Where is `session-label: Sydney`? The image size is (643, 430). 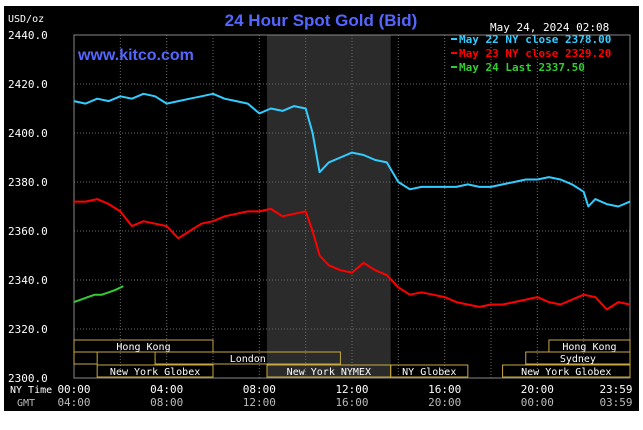
session-label: Sydney is located at coordinates (578, 359).